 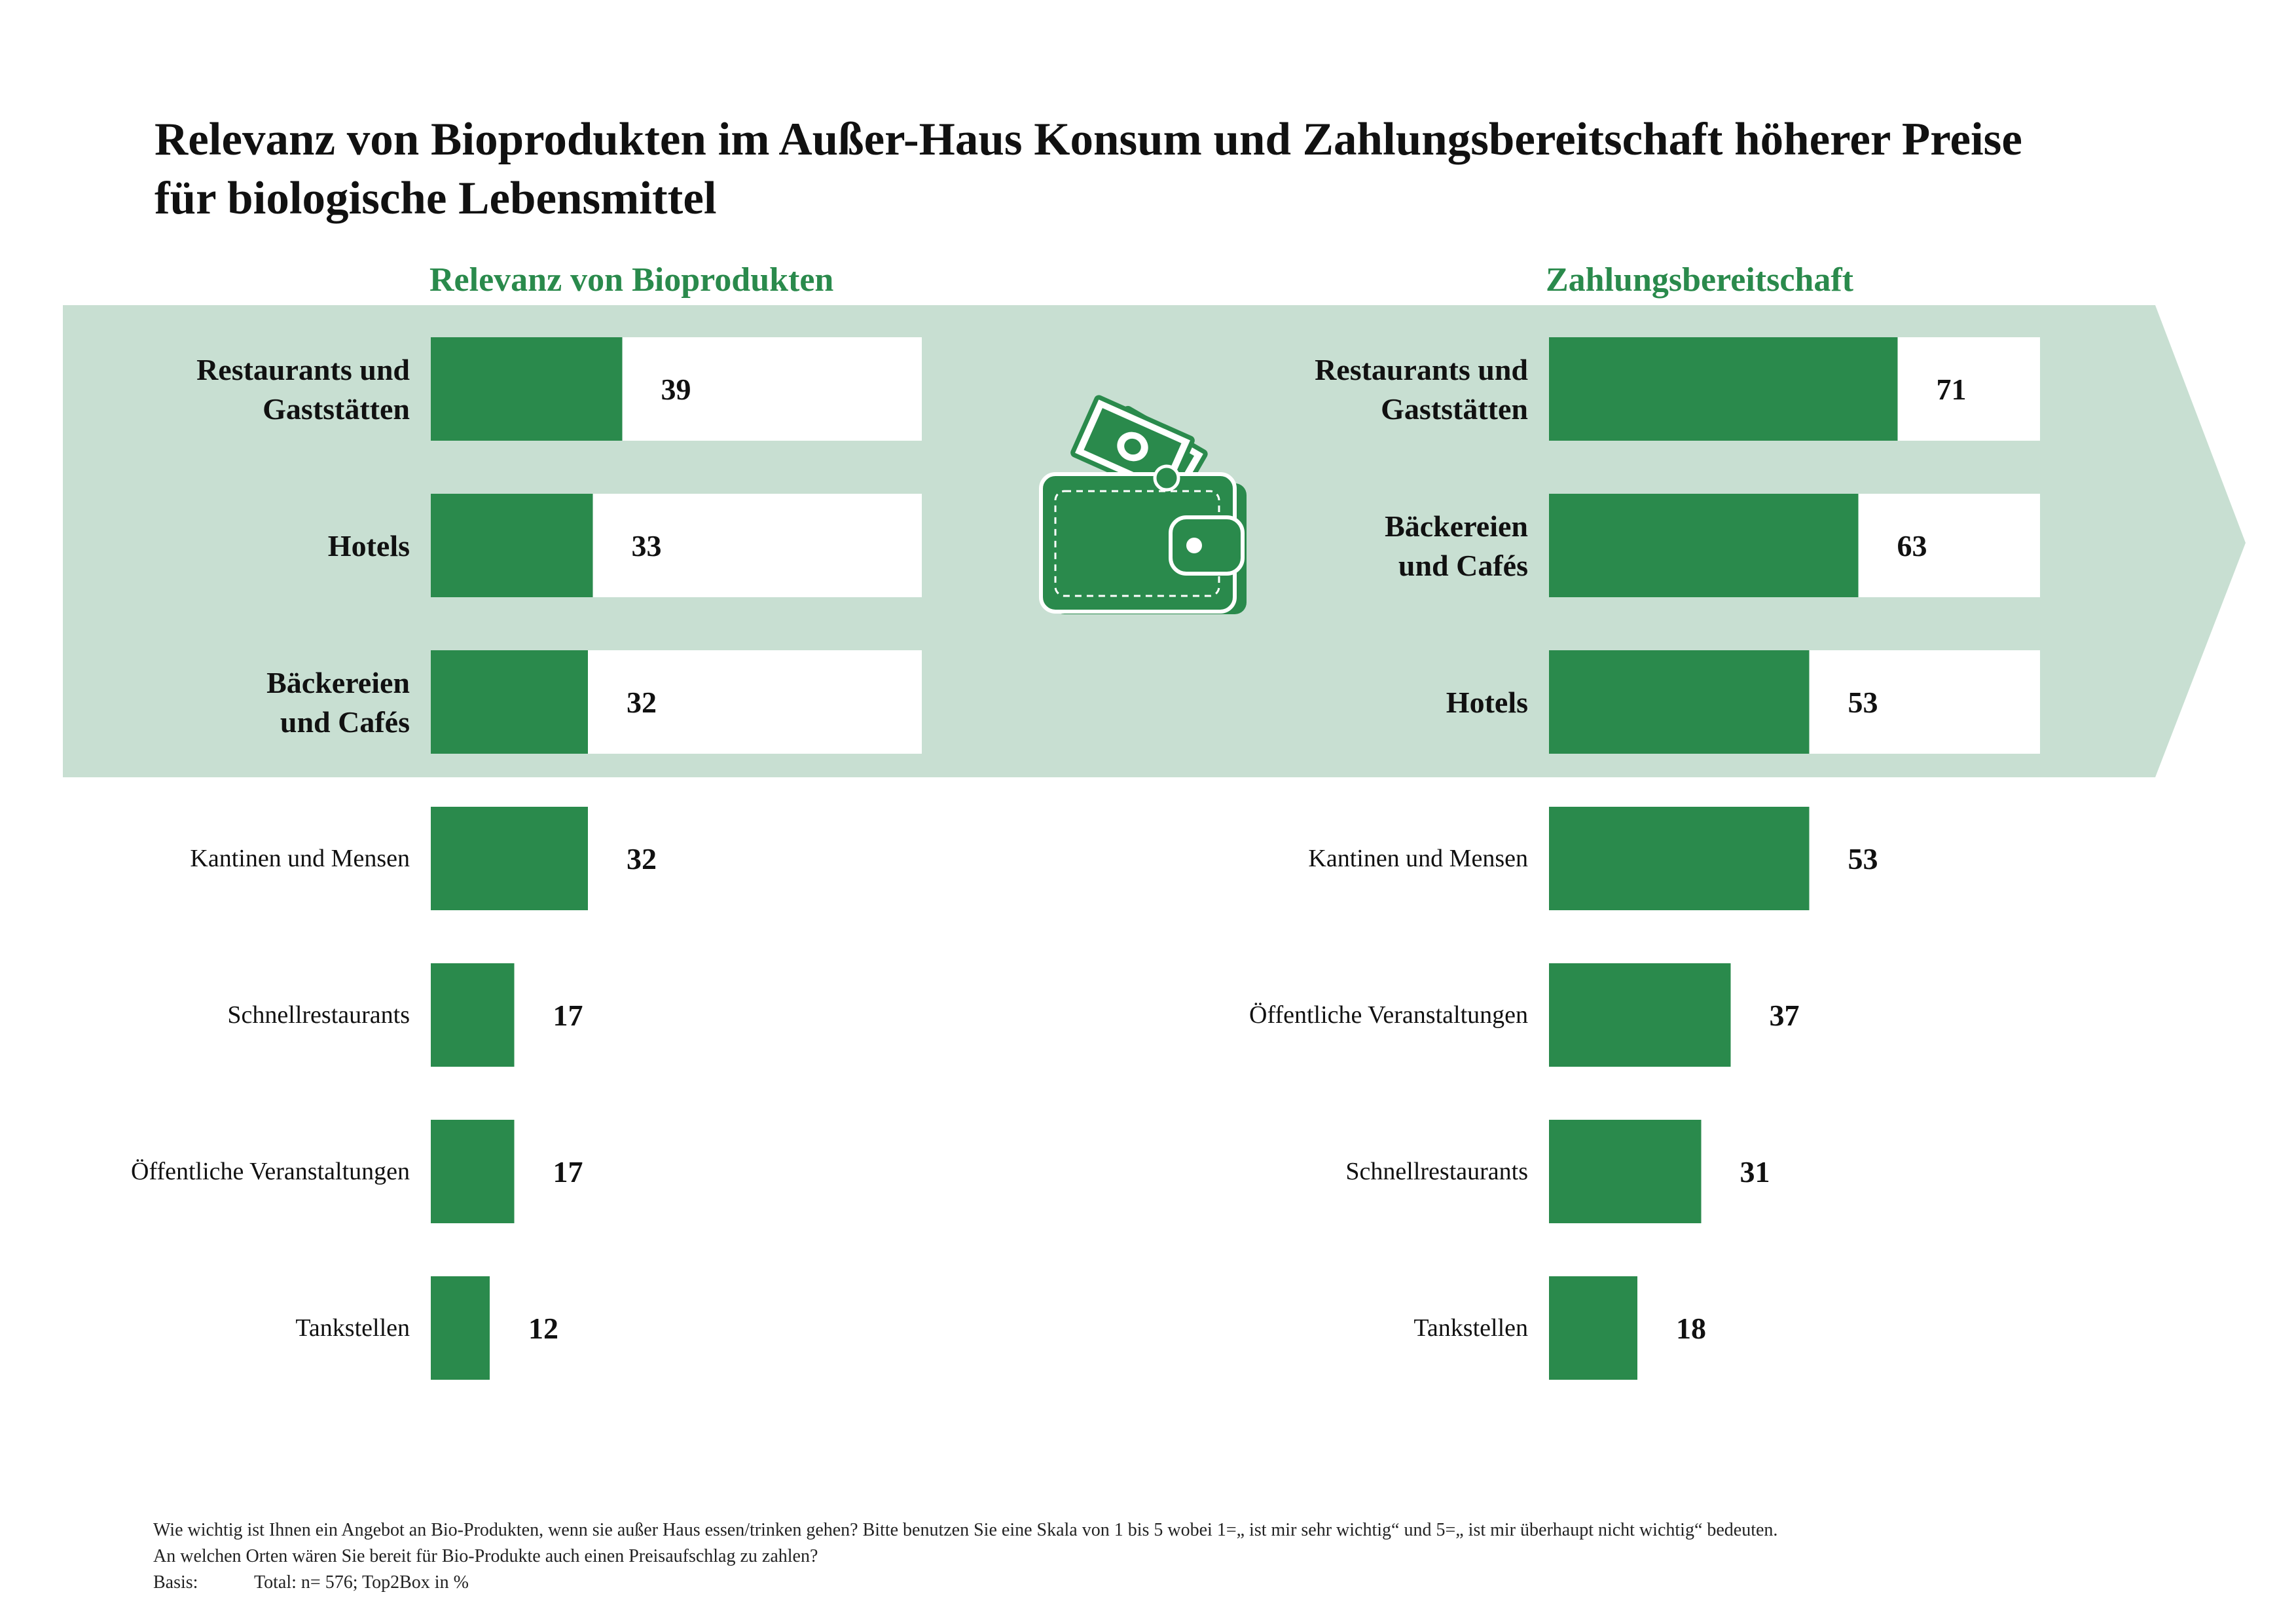 I want to click on left-category-label: Schnellrestaurants, so click(x=318, y=1015).